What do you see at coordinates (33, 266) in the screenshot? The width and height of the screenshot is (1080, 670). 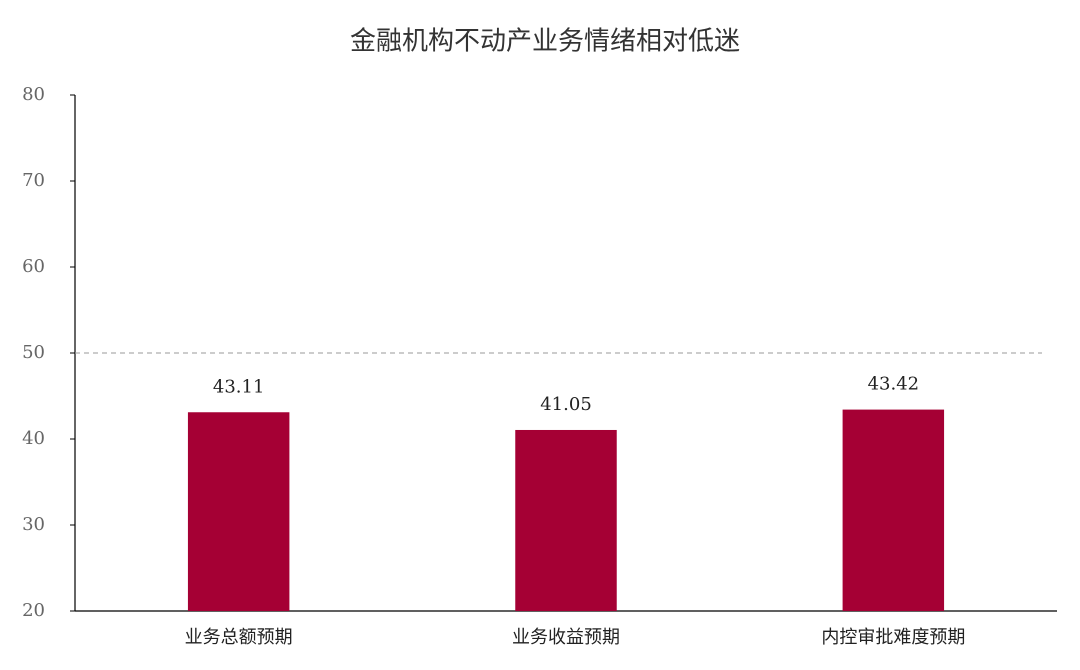 I see `y-tick-label: 60` at bounding box center [33, 266].